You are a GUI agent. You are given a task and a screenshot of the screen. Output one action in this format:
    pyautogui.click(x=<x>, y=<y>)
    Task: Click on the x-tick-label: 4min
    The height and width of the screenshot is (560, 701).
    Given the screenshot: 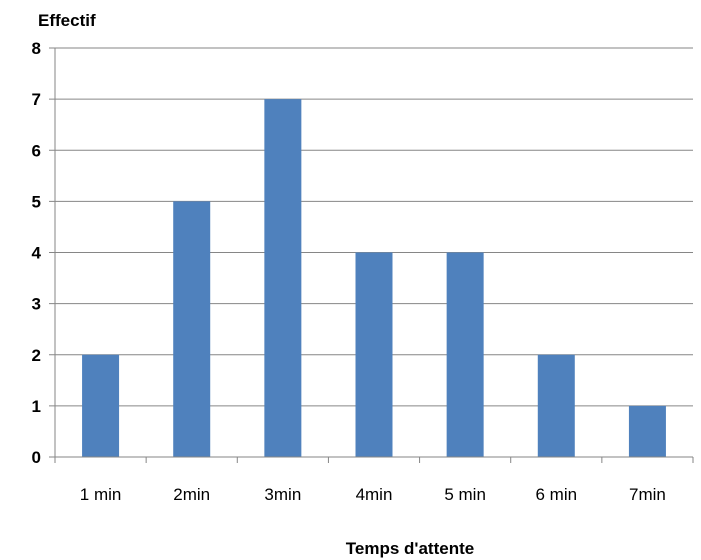 What is the action you would take?
    pyautogui.click(x=374, y=494)
    